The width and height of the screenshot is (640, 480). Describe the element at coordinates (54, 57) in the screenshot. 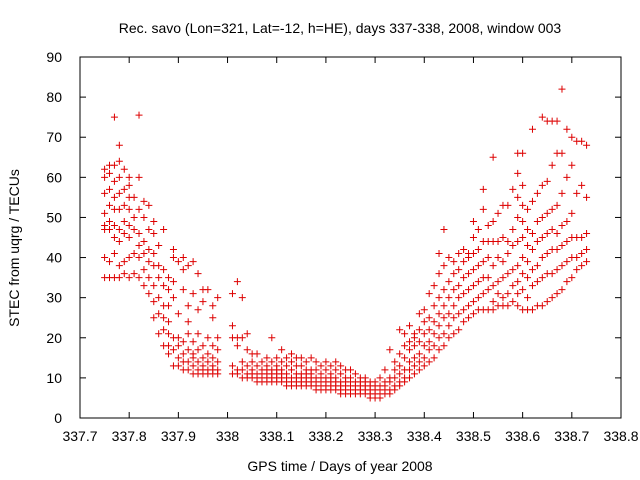

I see `y-tick-label: 90` at that location.